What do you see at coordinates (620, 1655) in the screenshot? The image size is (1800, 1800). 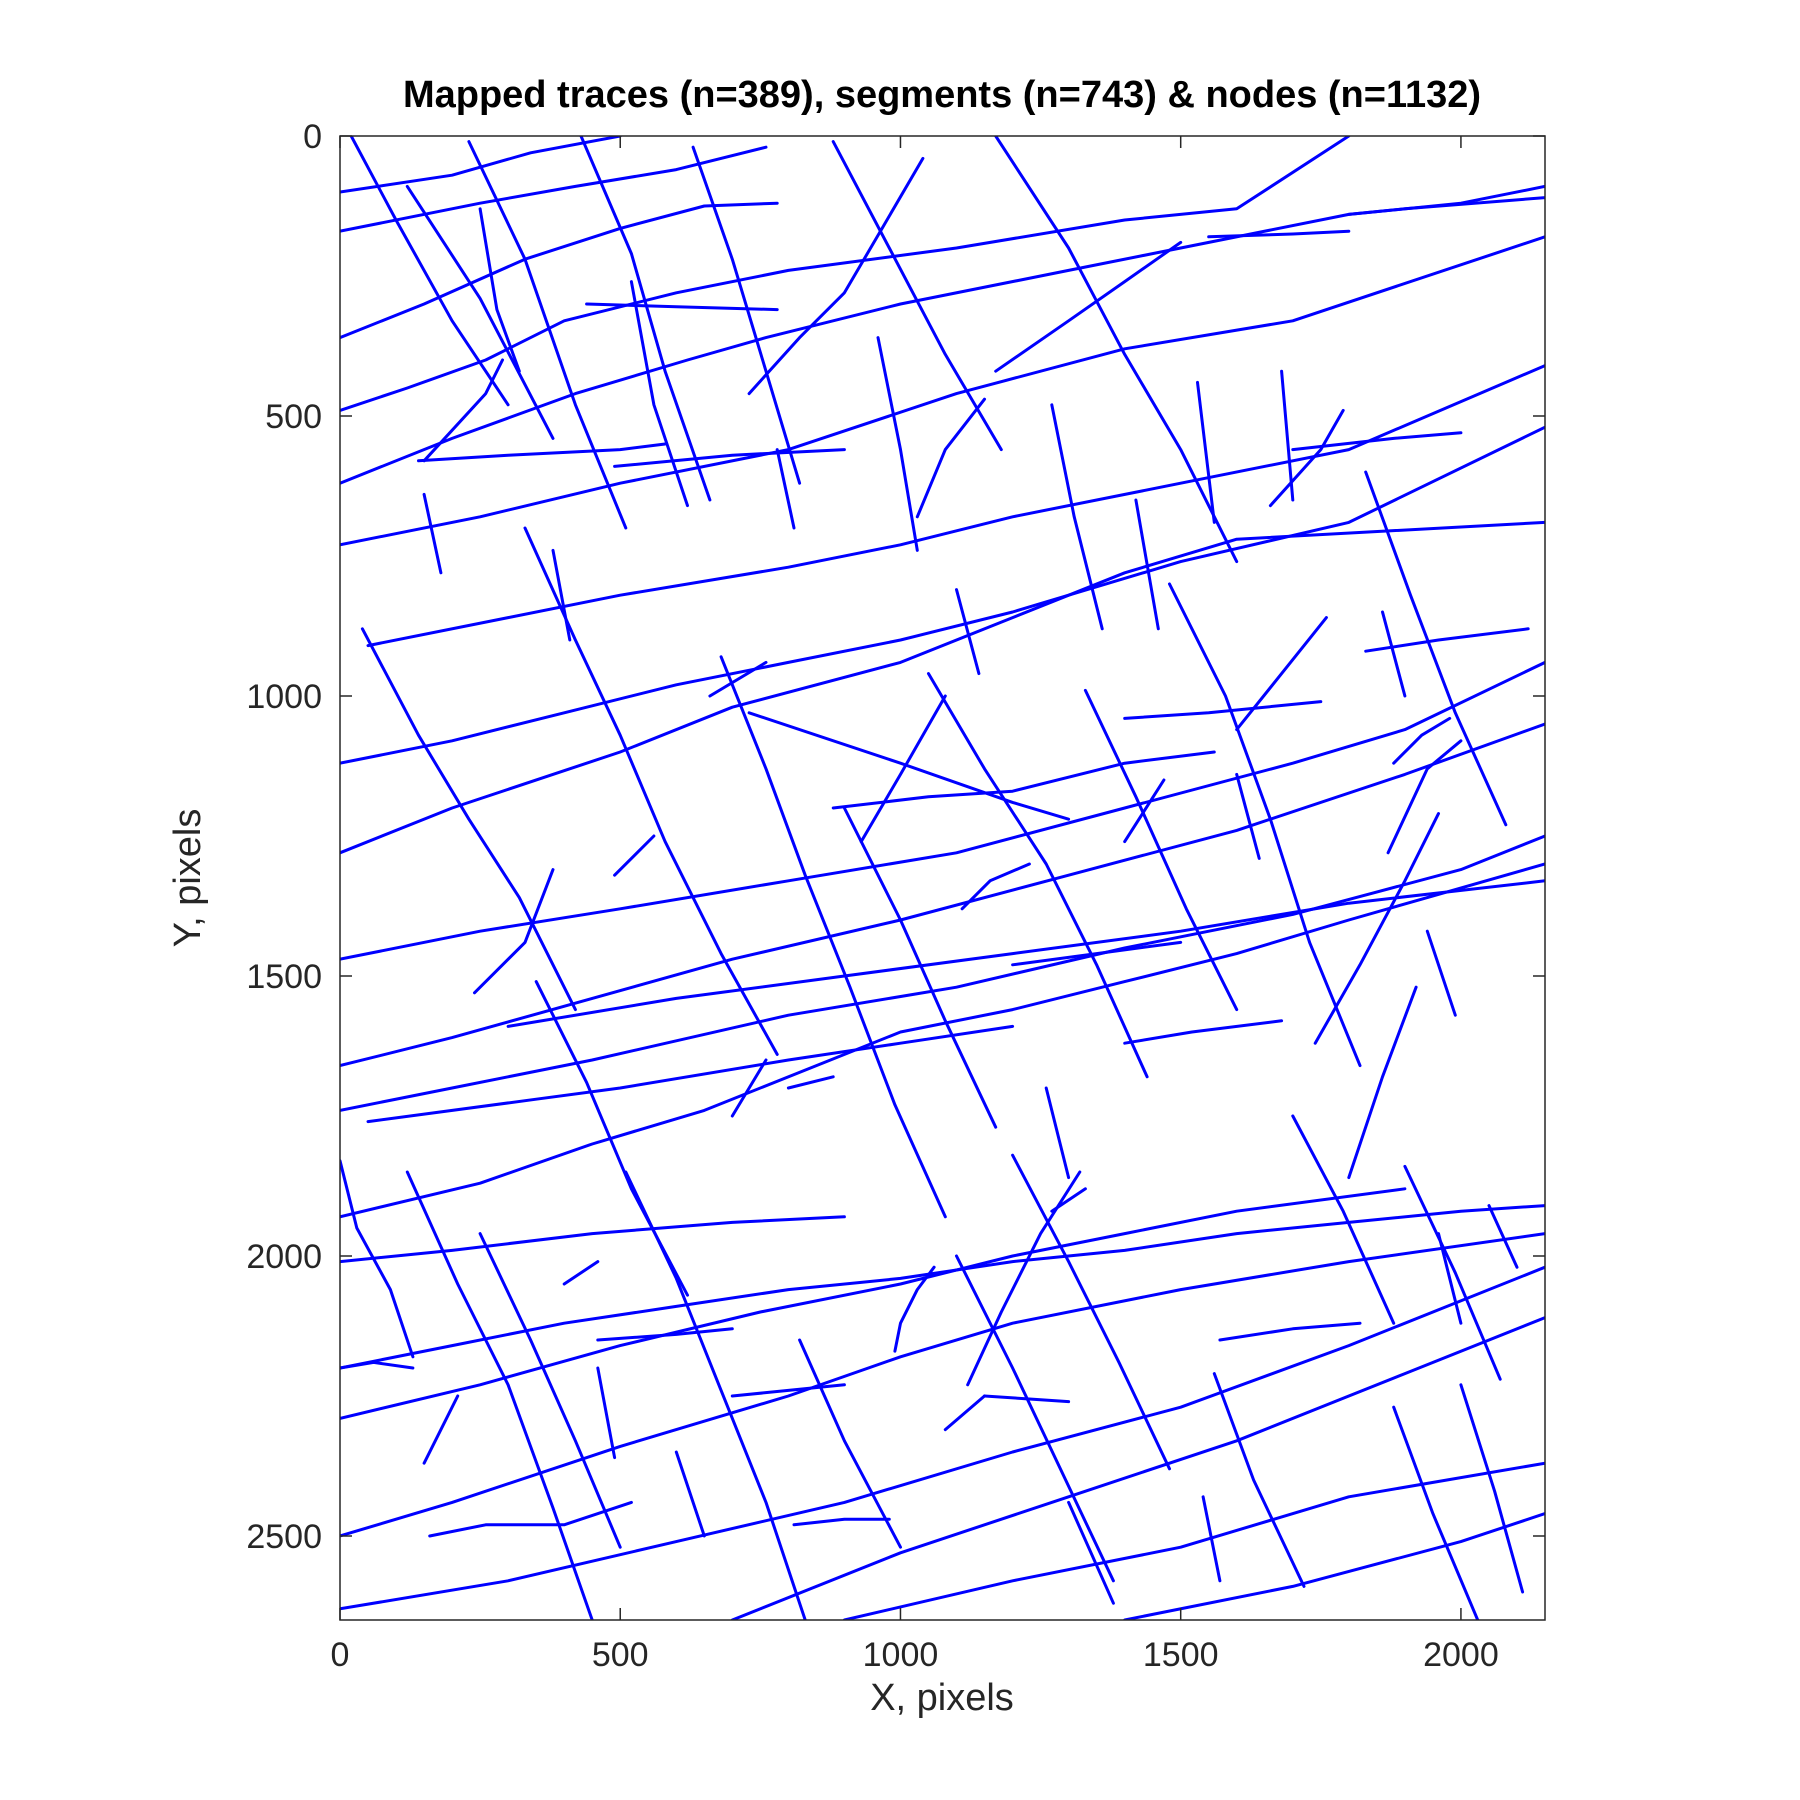 I see `x-tick-label-1: 500` at bounding box center [620, 1655].